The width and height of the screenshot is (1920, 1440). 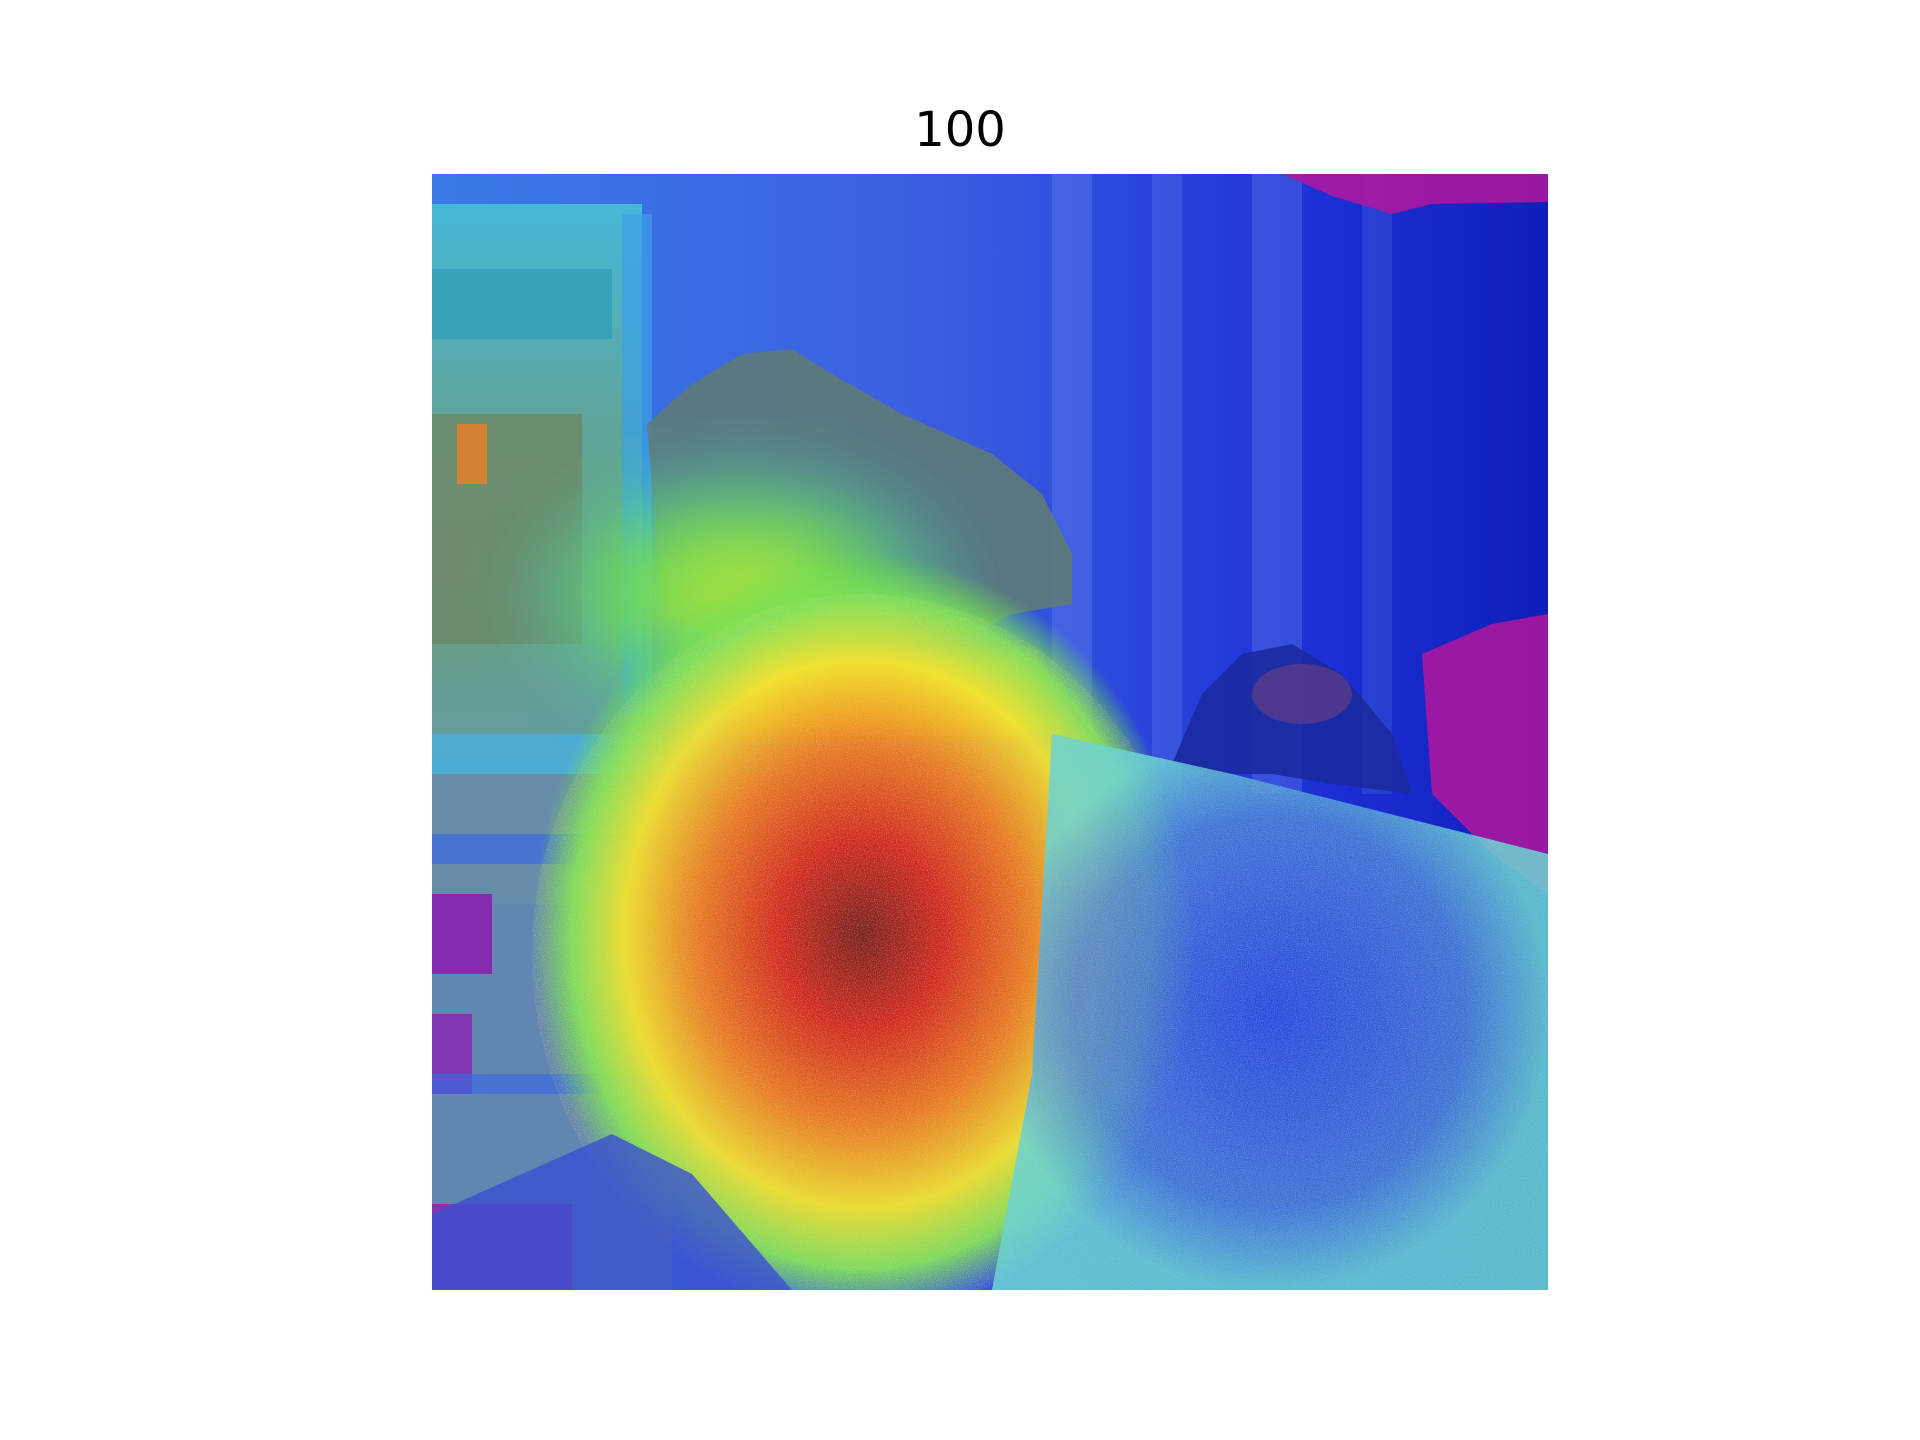 What do you see at coordinates (1415, 194) in the screenshot?
I see `magenta-top` at bounding box center [1415, 194].